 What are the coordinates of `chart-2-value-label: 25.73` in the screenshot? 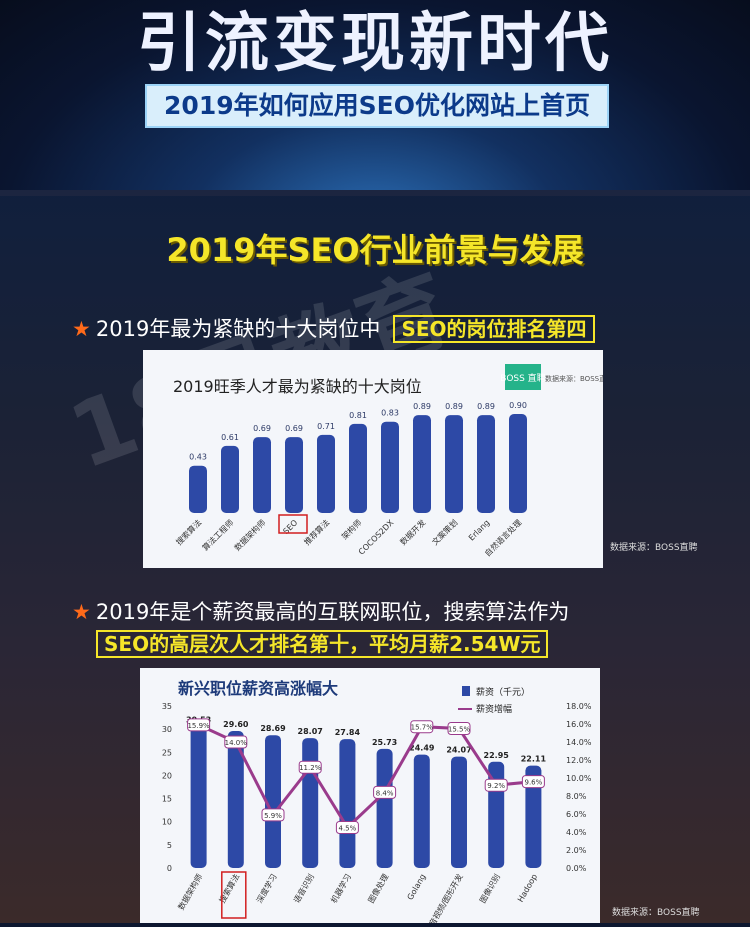 It's located at (384, 742).